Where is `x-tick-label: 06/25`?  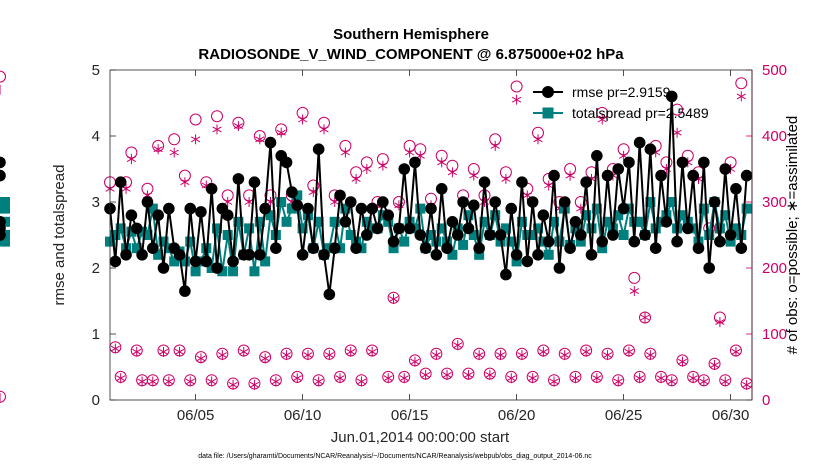
x-tick-label: 06/25 is located at coordinates (624, 415).